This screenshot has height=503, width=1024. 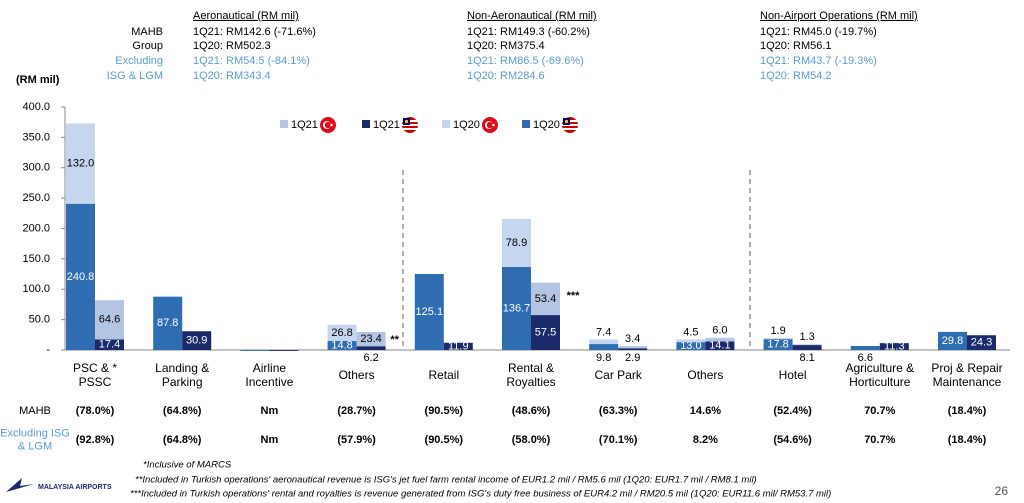 I want to click on data-label: 4.5, so click(x=690, y=332).